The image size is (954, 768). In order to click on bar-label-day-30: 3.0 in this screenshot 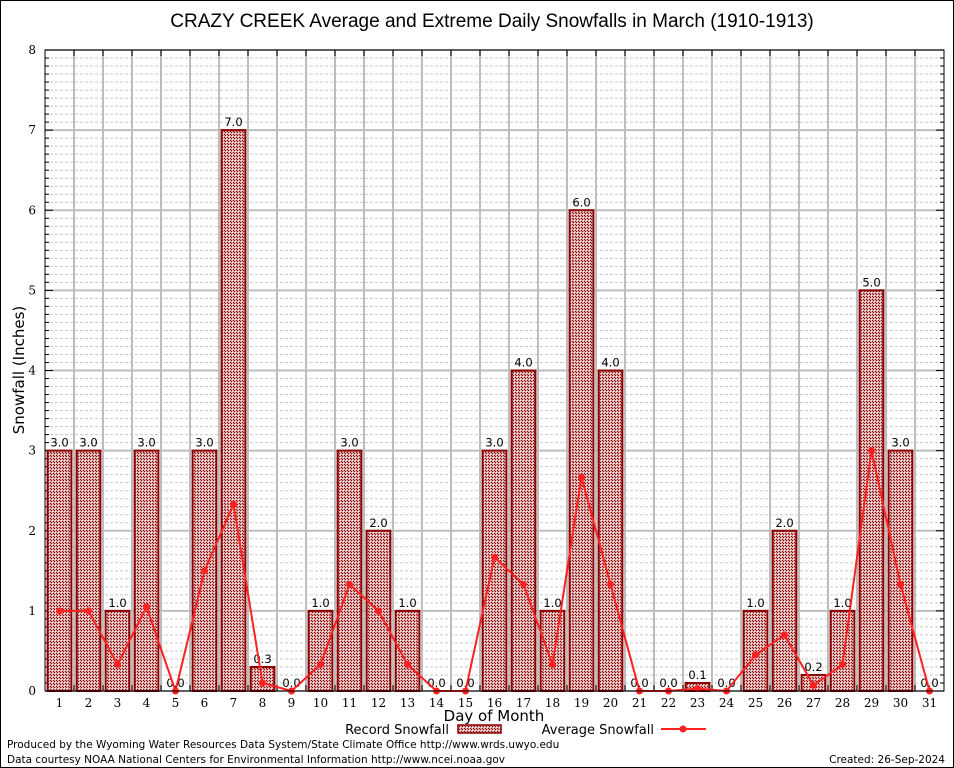, I will do `click(900, 443)`.